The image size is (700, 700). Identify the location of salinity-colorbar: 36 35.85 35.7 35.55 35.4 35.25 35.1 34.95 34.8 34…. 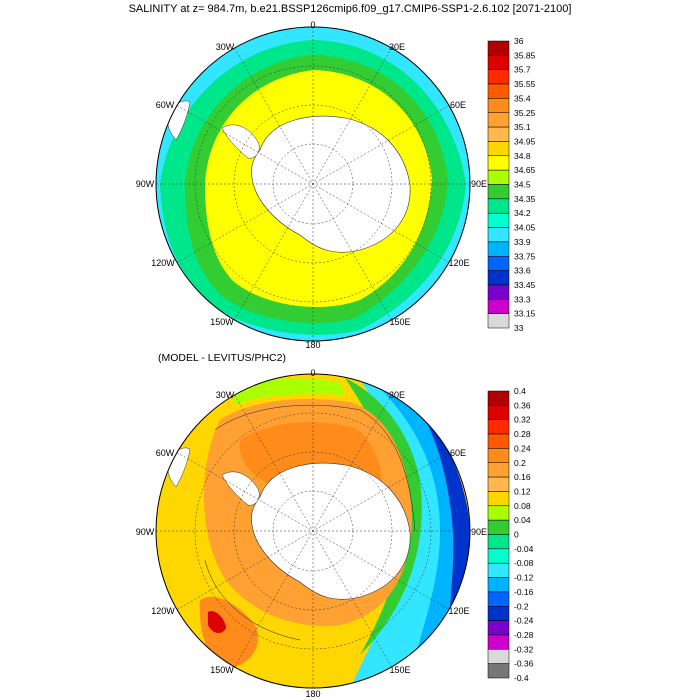
(511, 184).